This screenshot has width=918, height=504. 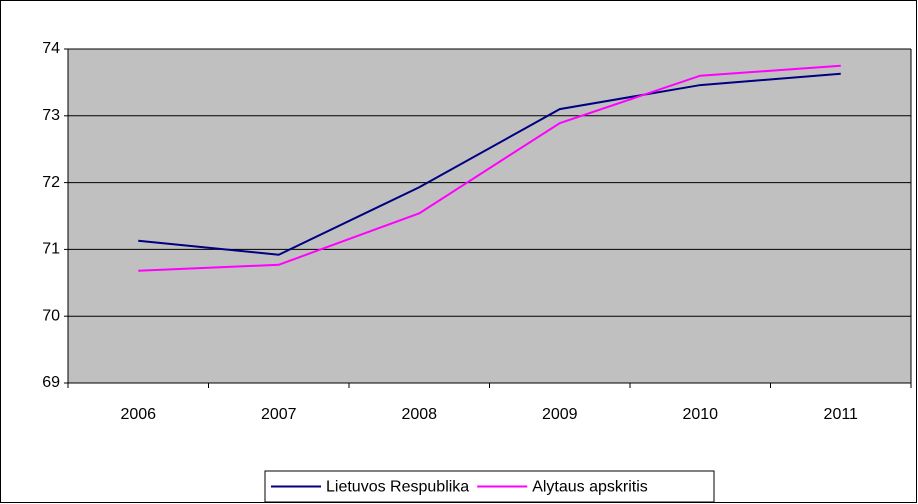 I want to click on y-tick-label: 72, so click(x=51, y=182).